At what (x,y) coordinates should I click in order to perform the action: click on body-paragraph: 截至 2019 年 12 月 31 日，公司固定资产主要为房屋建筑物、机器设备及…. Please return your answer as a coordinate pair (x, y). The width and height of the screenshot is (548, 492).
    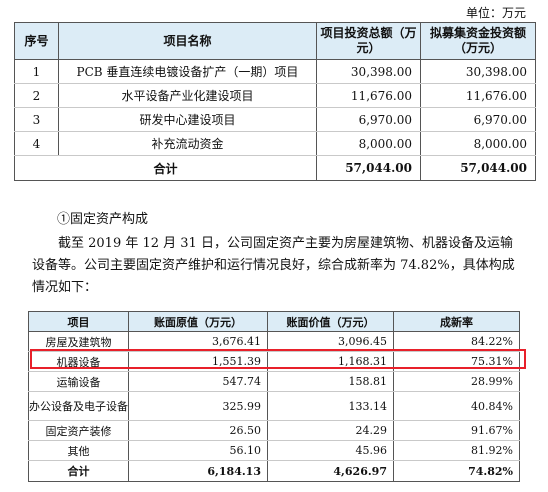
    Looking at the image, I should click on (273, 265).